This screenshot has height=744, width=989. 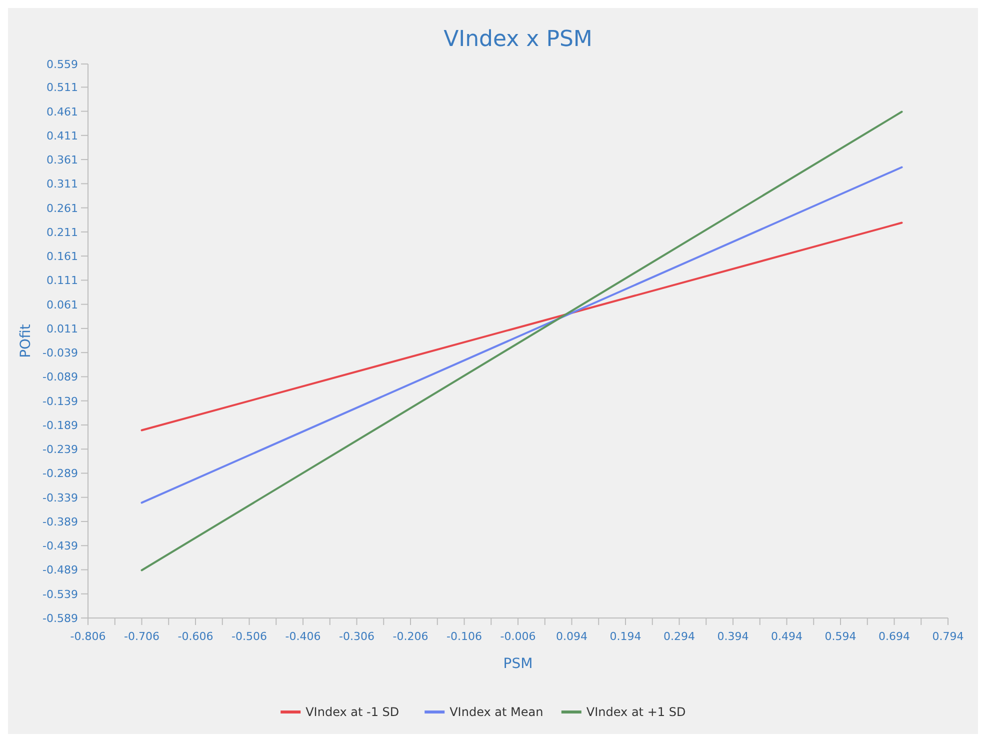 I want to click on x-tick-label: -0.006, so click(x=518, y=636).